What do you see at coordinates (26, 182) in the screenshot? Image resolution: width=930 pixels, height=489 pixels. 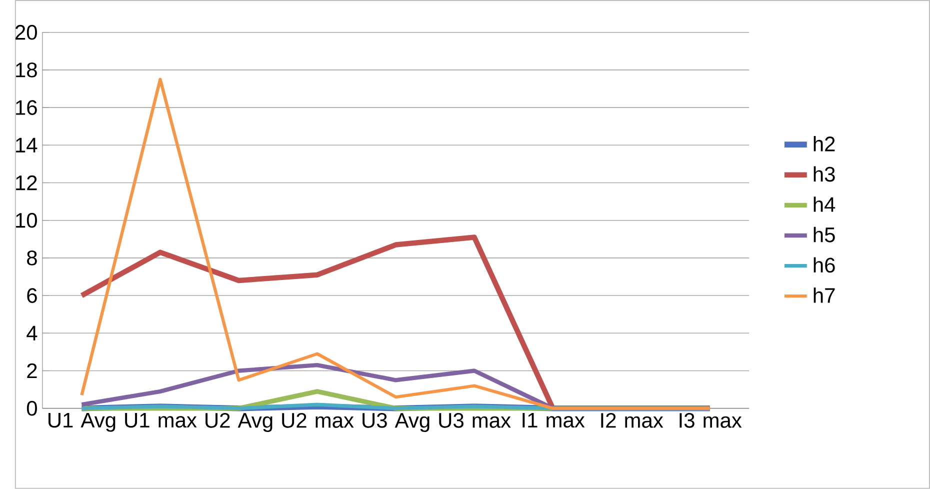 I see `y-tick-label: 12` at bounding box center [26, 182].